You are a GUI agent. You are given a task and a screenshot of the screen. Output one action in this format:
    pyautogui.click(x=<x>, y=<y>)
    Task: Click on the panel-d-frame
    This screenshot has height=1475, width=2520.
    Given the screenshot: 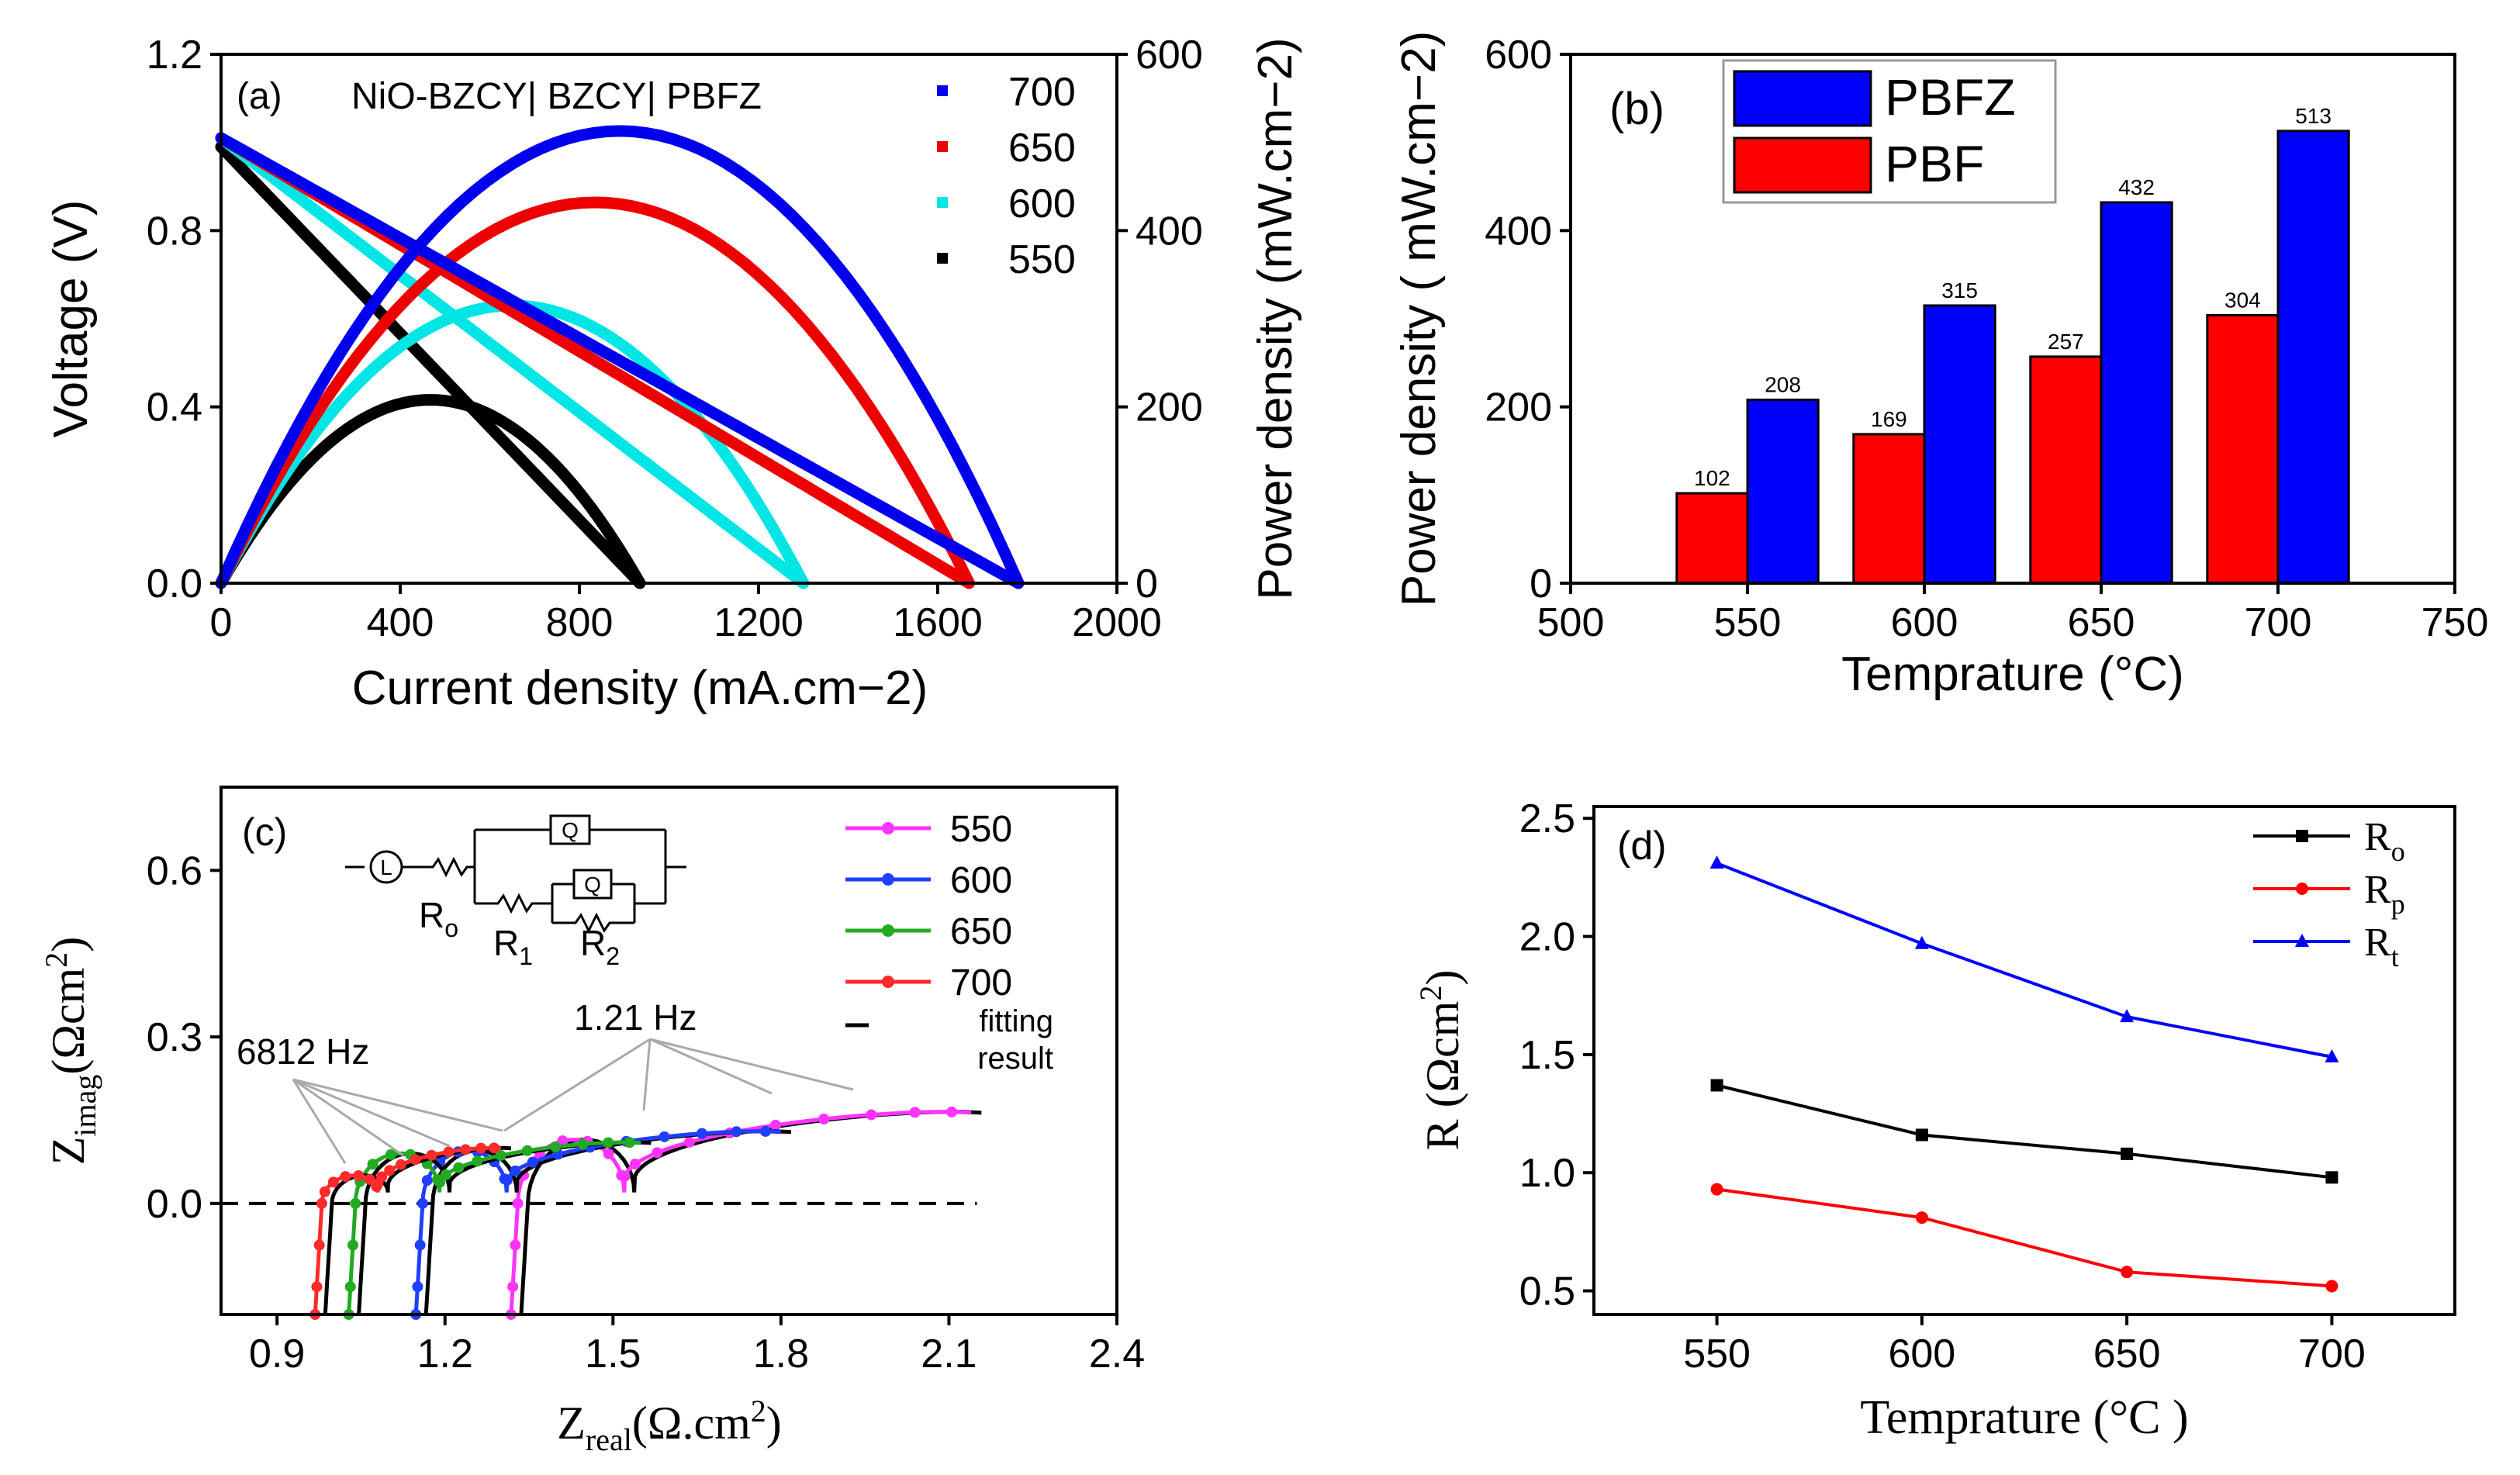 What is the action you would take?
    pyautogui.click(x=2024, y=1060)
    